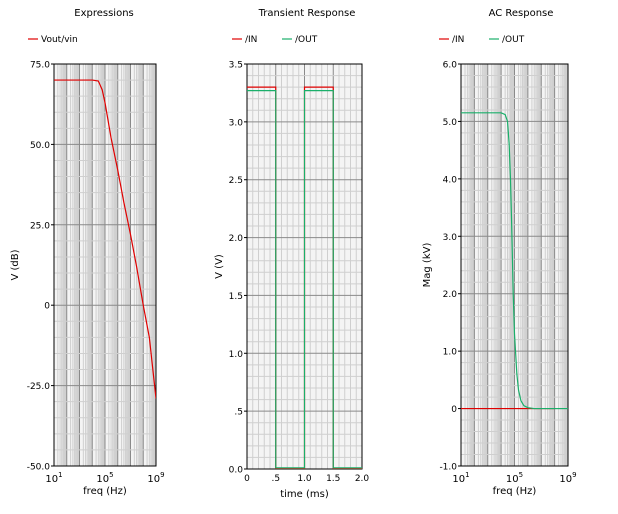  What do you see at coordinates (450, 66) in the screenshot?
I see `y-tick-label: 6.0` at bounding box center [450, 66].